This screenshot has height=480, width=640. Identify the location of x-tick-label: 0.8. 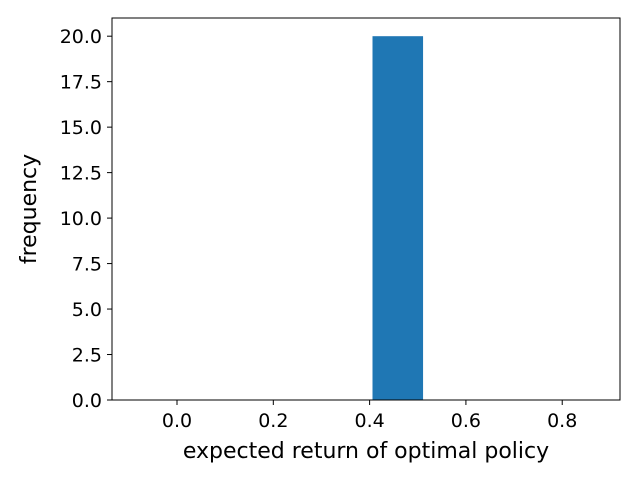
(562, 421).